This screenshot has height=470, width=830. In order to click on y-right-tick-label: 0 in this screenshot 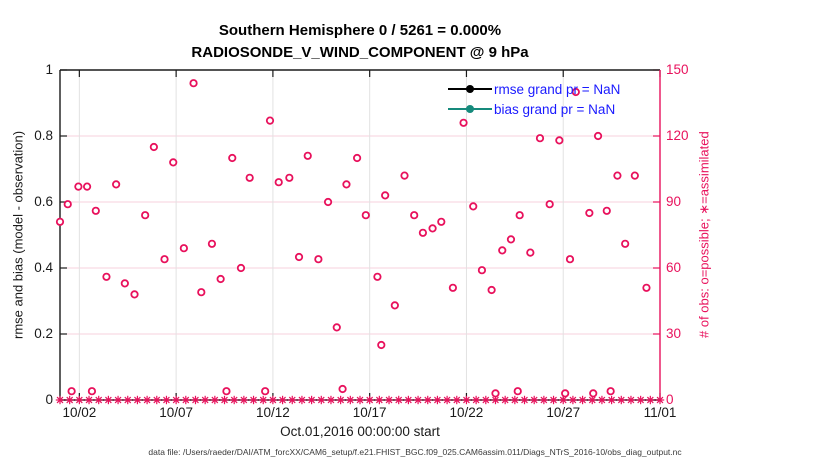, I will do `click(670, 399)`.